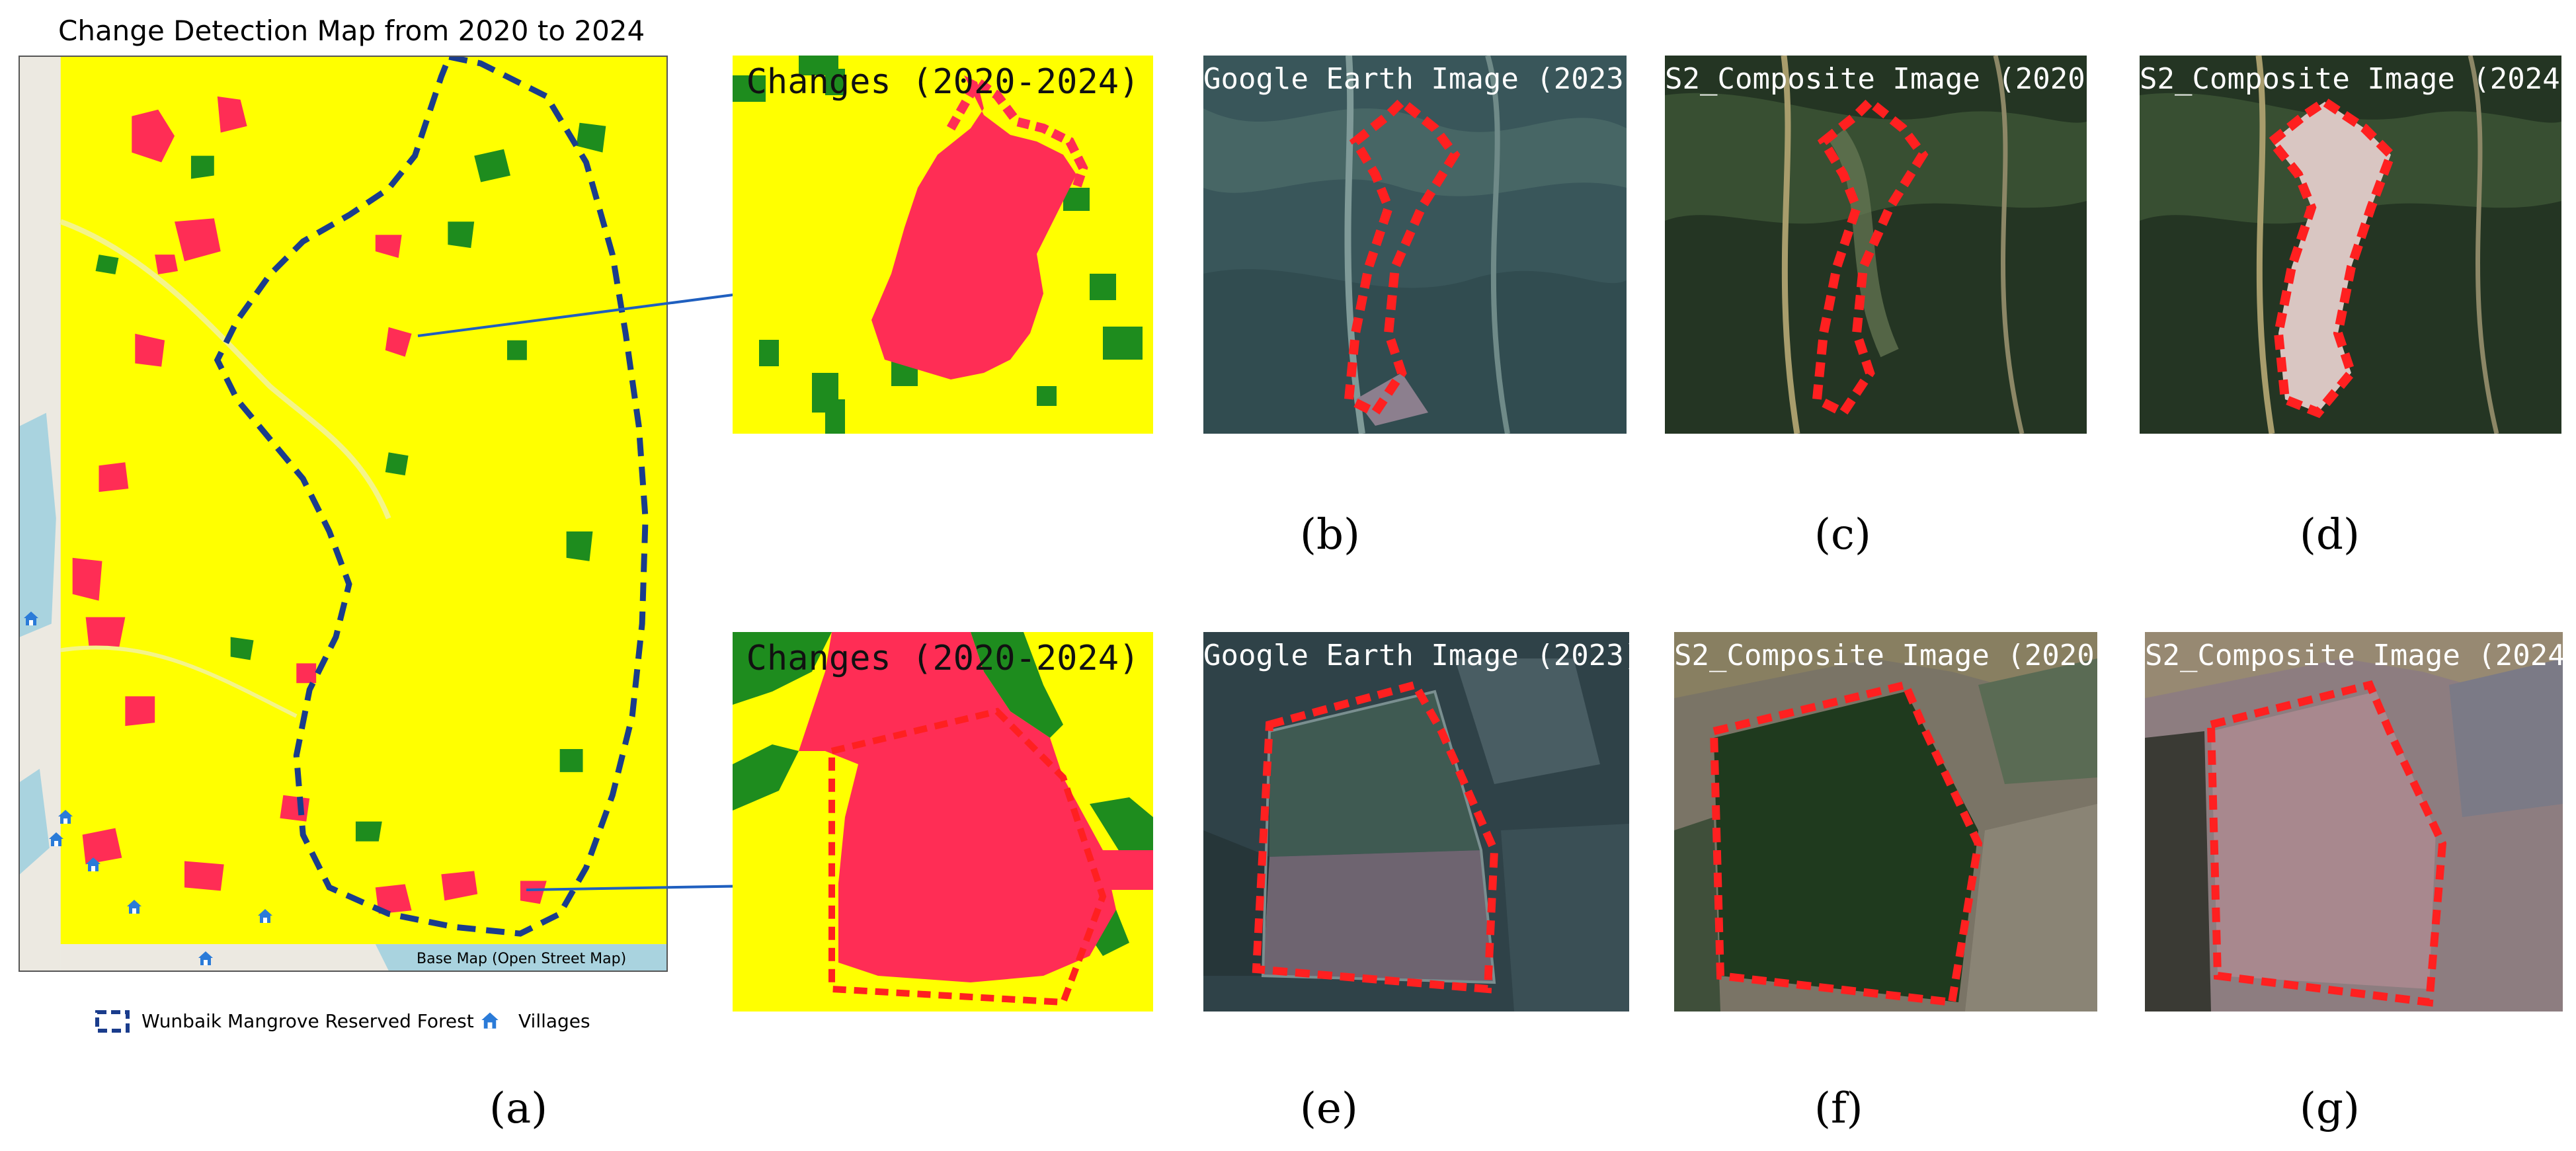 Image resolution: width=2576 pixels, height=1151 pixels. Describe the element at coordinates (1416, 822) in the screenshot. I see `google-earth-2023-bottom: Google Earth Image (2023)` at that location.